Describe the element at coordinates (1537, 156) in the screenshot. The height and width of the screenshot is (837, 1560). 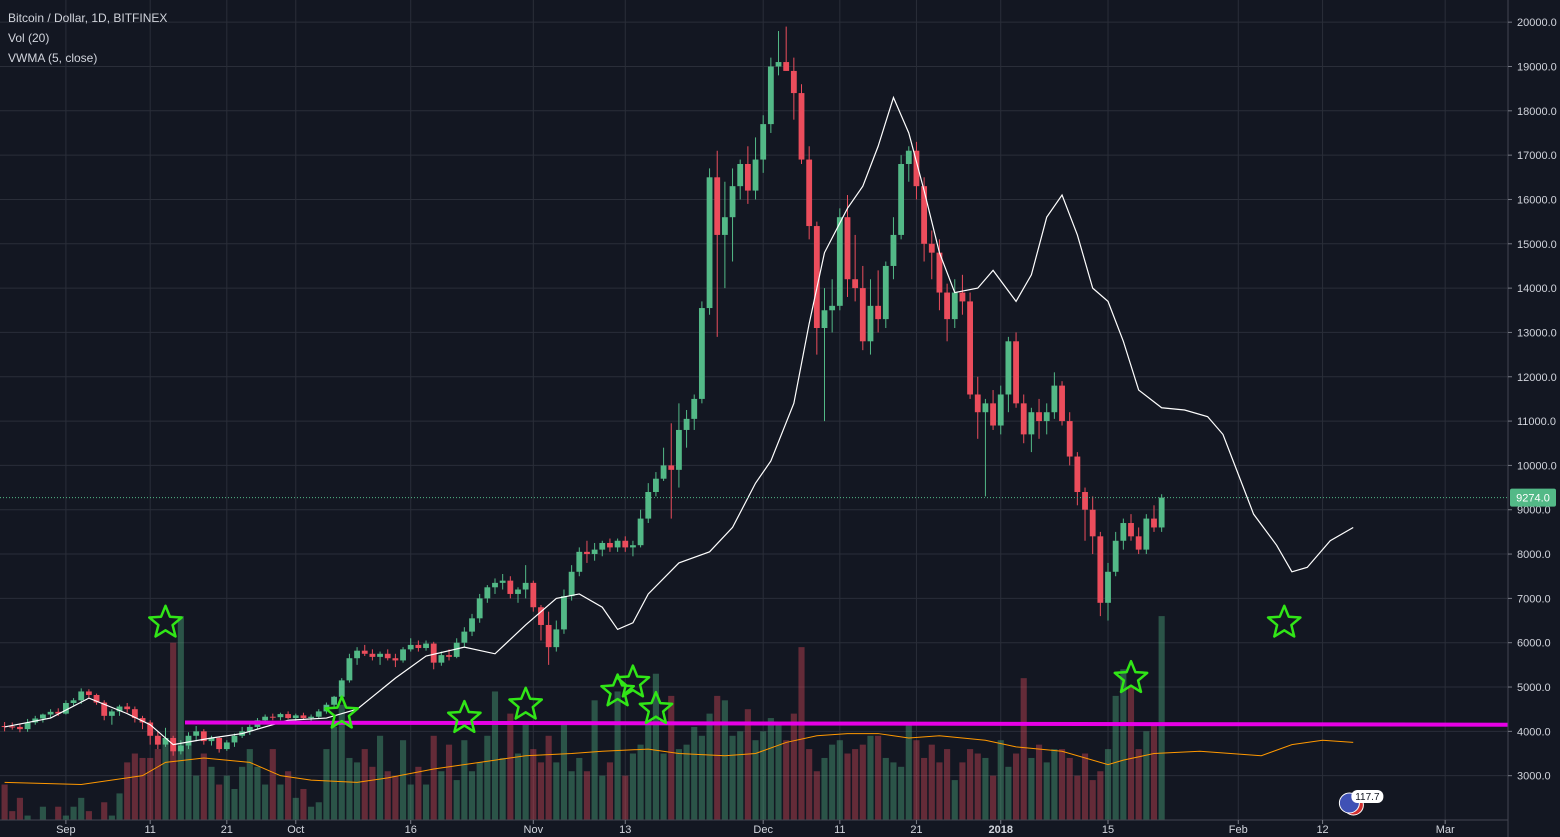
I see `y-tick-label: 17000.0` at that location.